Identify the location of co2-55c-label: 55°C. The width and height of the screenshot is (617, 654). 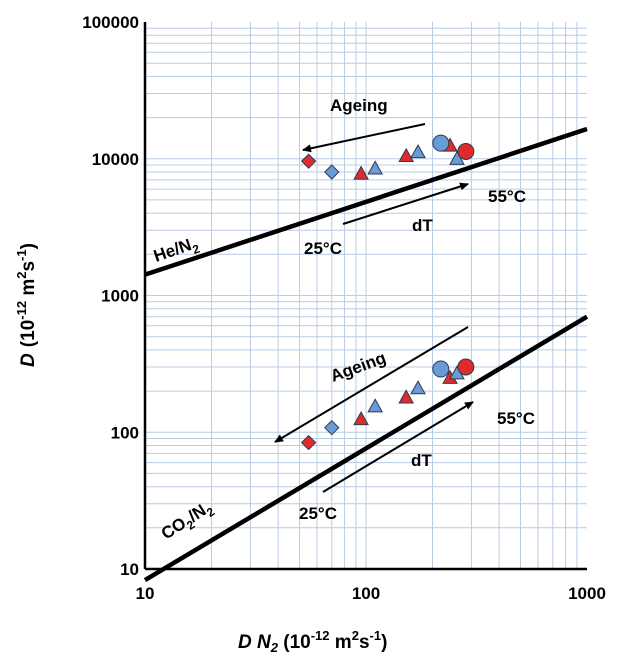
(516, 418).